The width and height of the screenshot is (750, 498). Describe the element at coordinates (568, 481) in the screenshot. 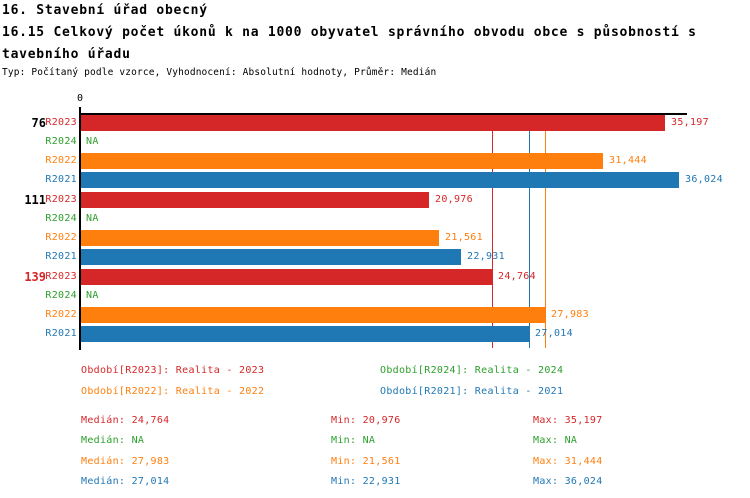

I see `stat-max: Max: 36,024` at that location.